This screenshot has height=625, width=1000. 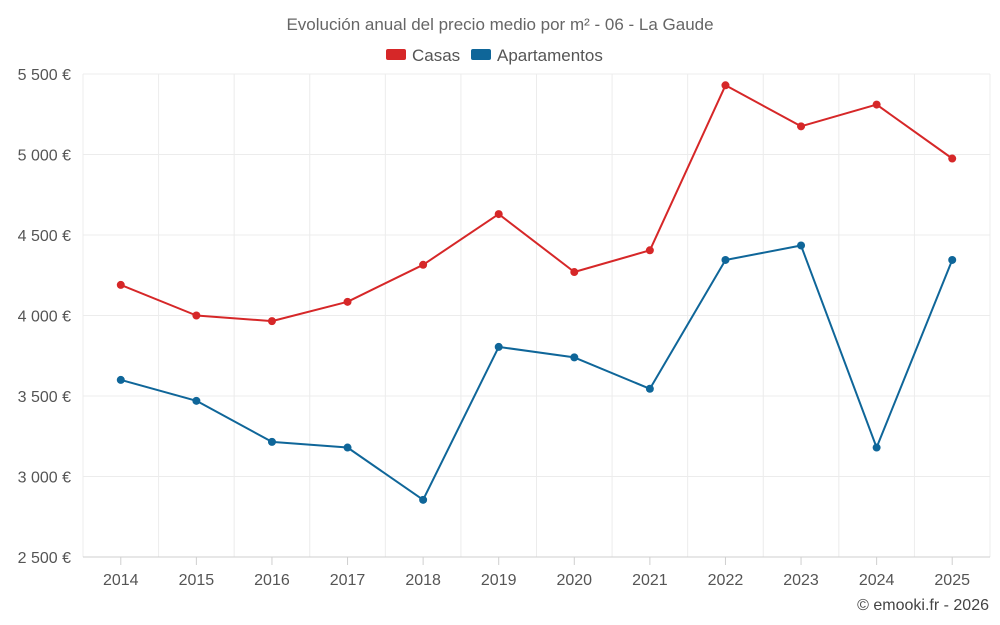 I want to click on y-tick-label: 5 000 €, so click(x=44, y=156).